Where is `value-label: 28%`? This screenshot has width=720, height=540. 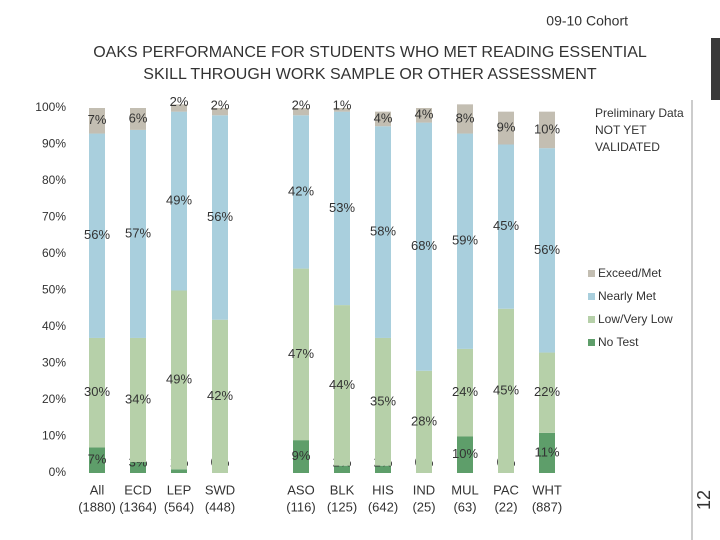 value-label: 28% is located at coordinates (424, 420).